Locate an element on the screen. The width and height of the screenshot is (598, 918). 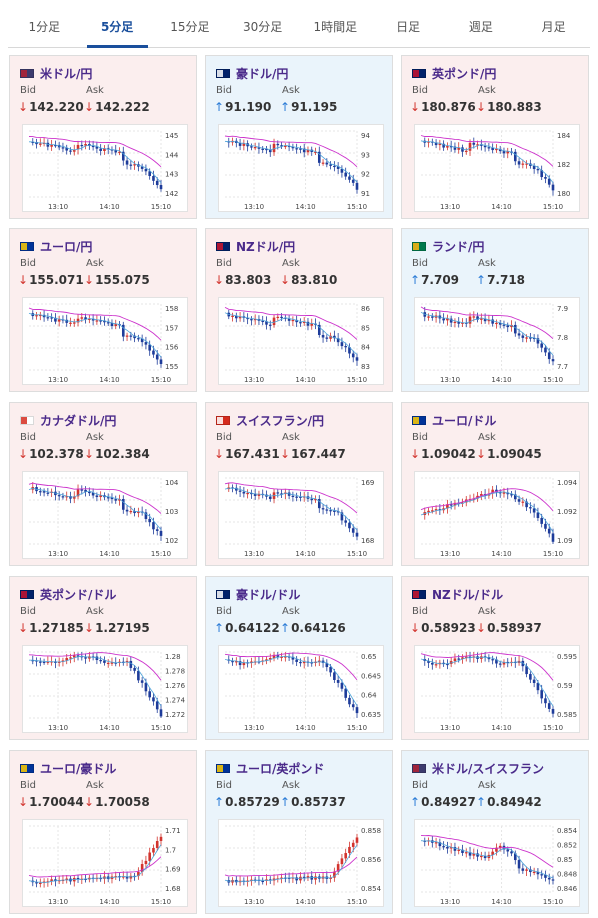
bid-label: Bid is located at coordinates (28, 90).